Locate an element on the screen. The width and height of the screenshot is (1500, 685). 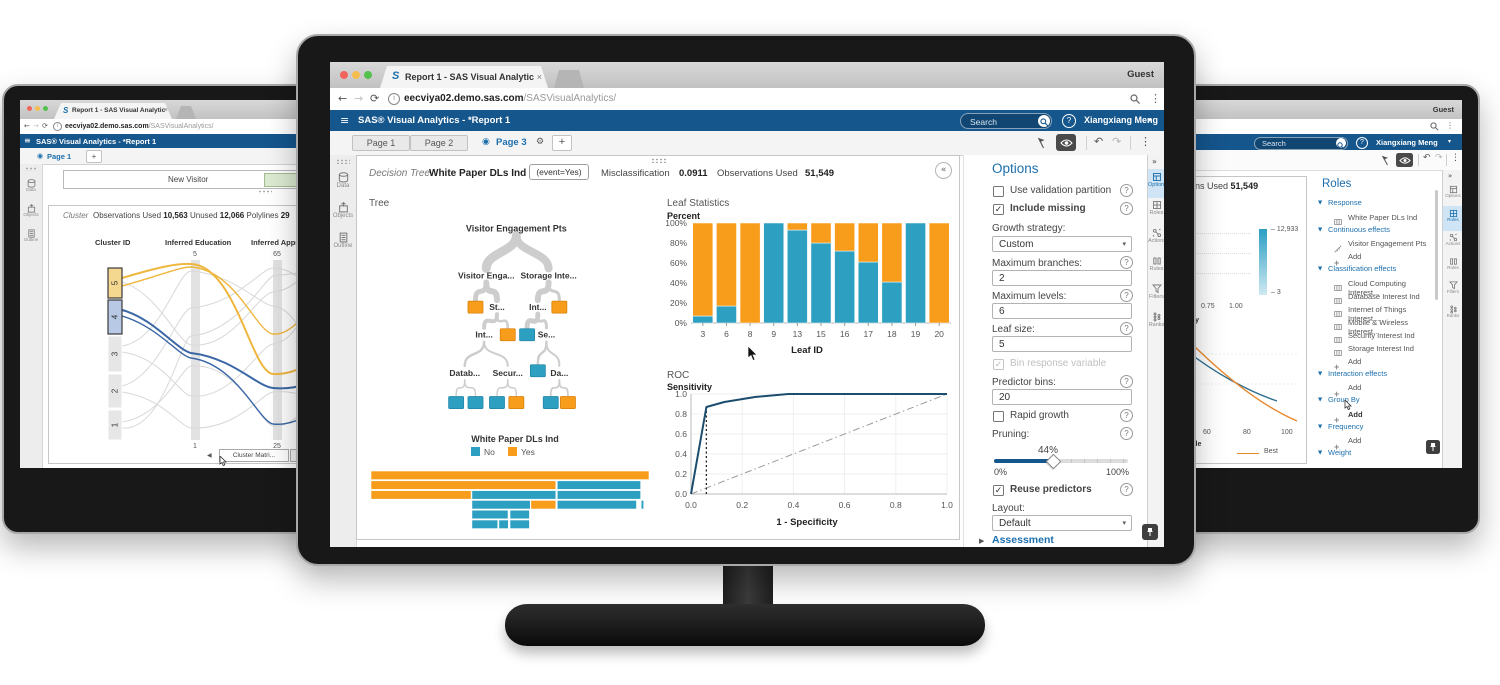
collapse-rail-icon: » is located at coordinates (1154, 161).